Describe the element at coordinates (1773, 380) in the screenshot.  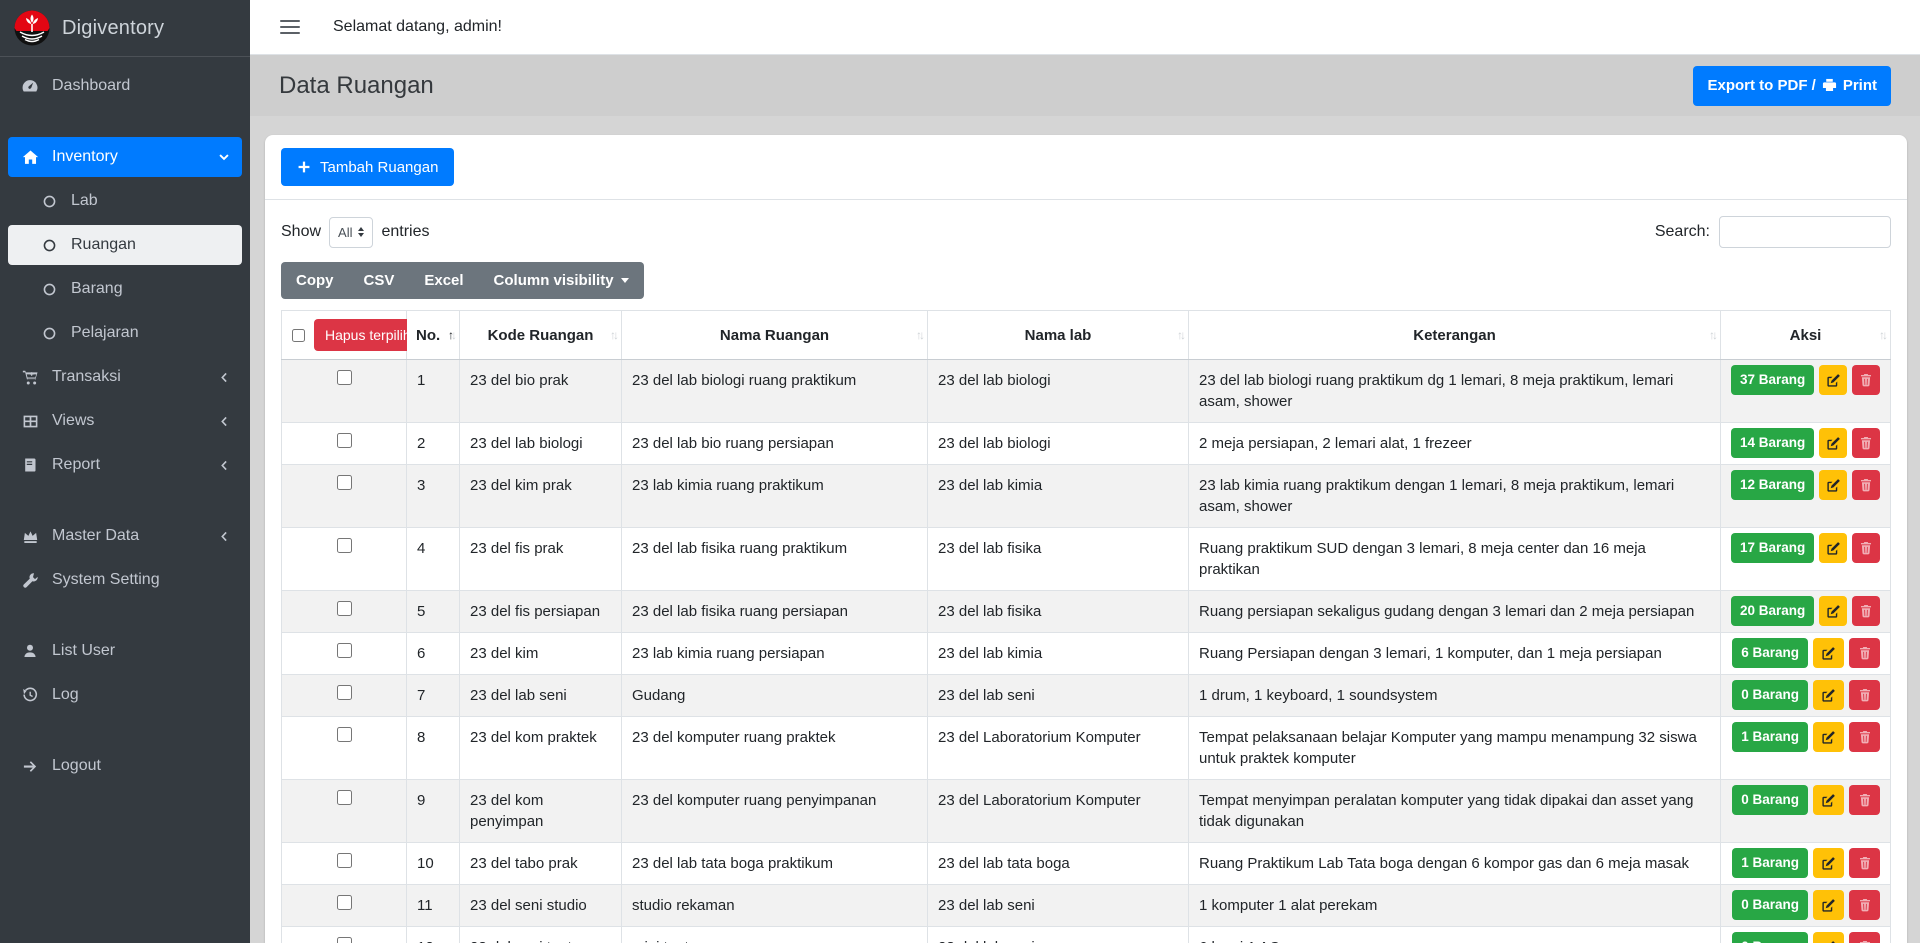
I see `barang-count-badge: 37 Barang` at that location.